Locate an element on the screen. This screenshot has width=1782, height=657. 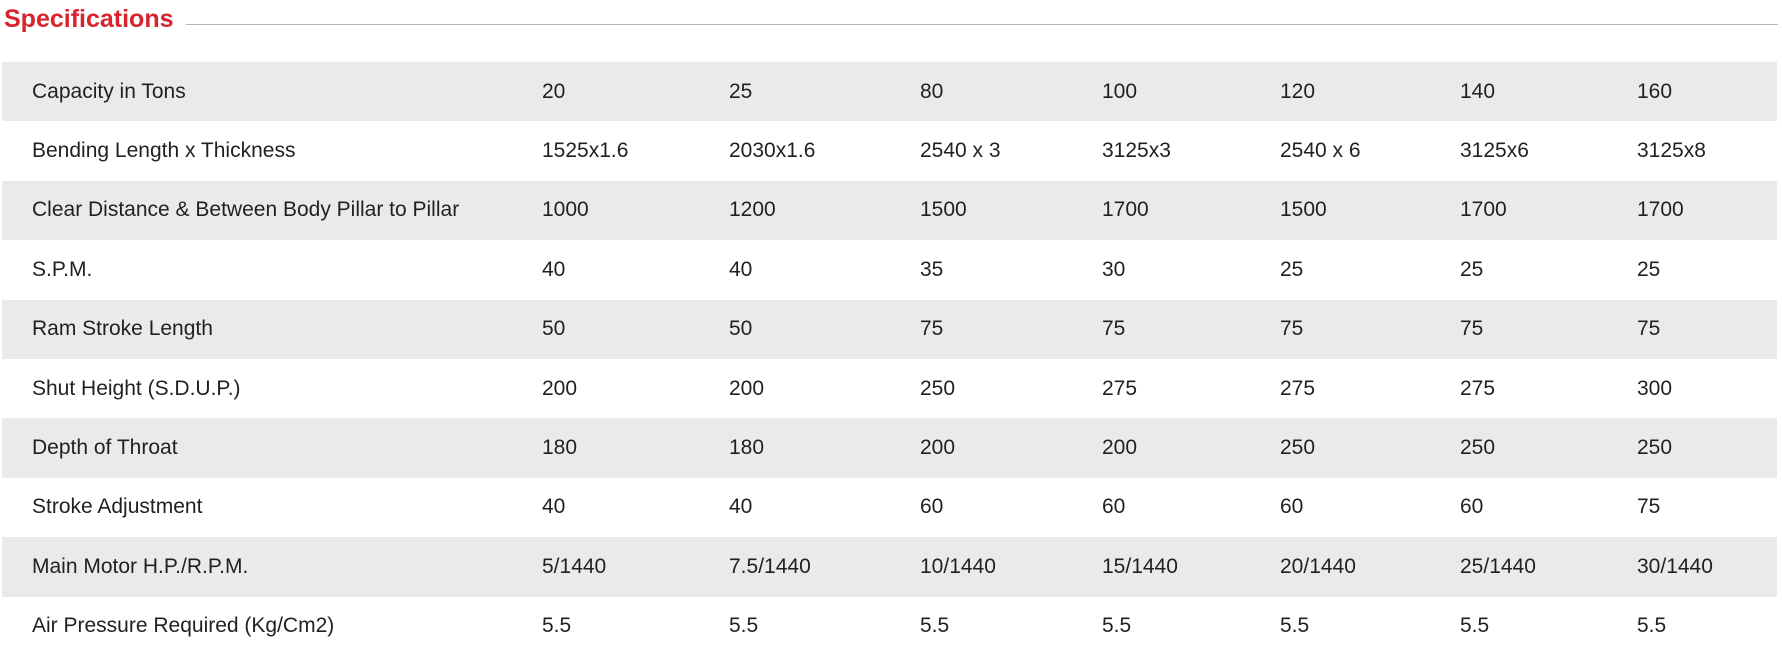
table-cell: 10/1440 is located at coordinates (1011, 567).